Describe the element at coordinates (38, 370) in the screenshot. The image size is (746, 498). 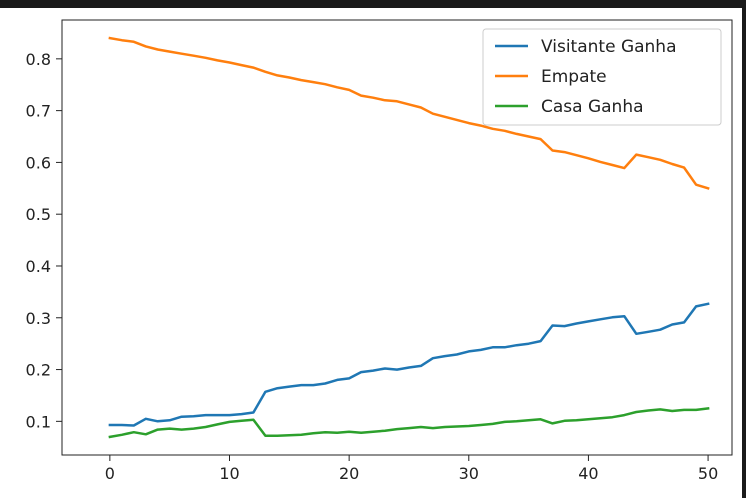
I see `y-tick-label: 0.2` at that location.